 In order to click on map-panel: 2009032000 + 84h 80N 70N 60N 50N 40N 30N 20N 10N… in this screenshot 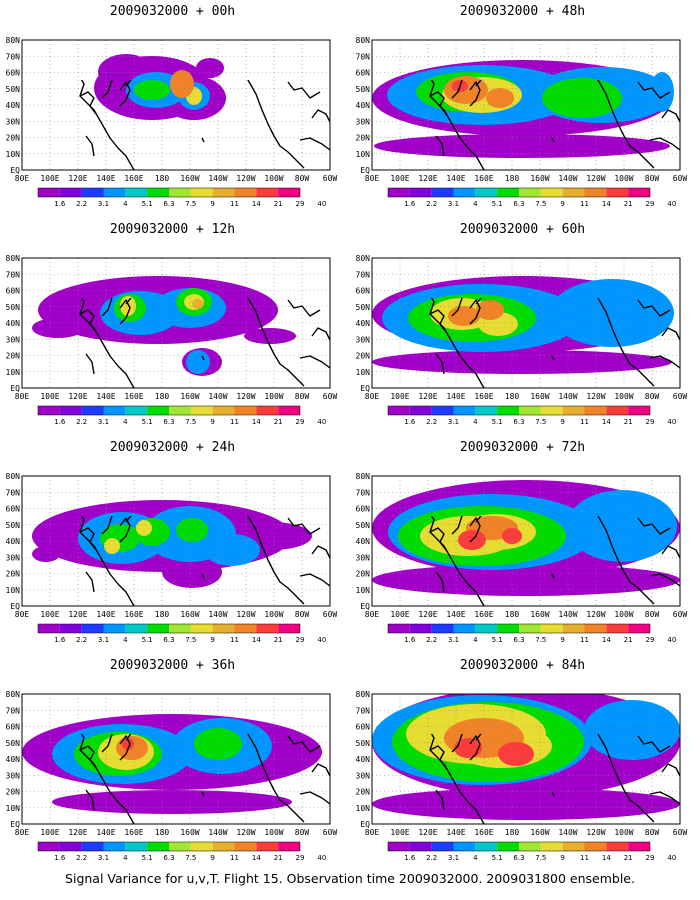, I will do `click(522, 766)`.